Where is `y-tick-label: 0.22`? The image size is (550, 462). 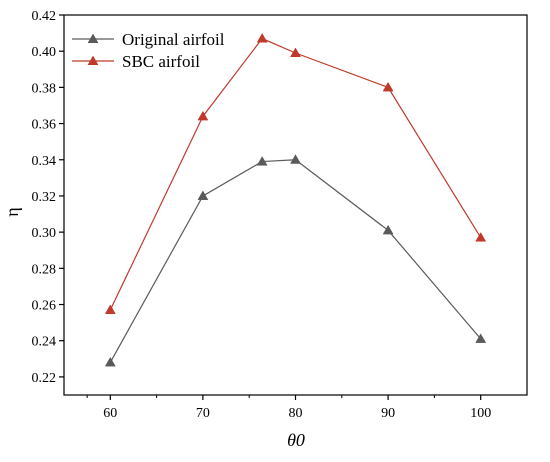 y-tick-label: 0.22 is located at coordinates (44, 378).